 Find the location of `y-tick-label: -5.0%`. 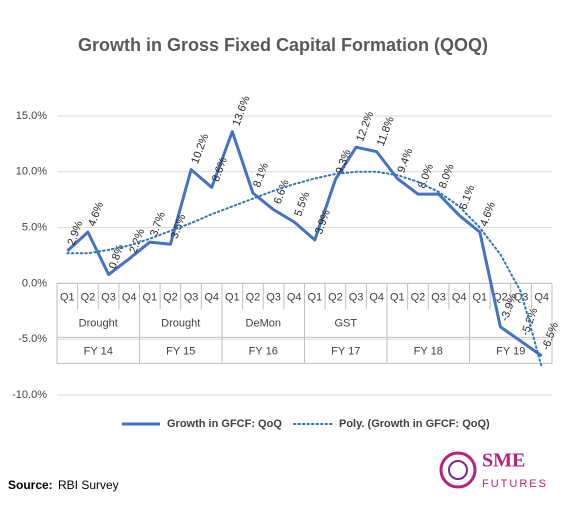

y-tick-label: -5.0% is located at coordinates (32, 339).